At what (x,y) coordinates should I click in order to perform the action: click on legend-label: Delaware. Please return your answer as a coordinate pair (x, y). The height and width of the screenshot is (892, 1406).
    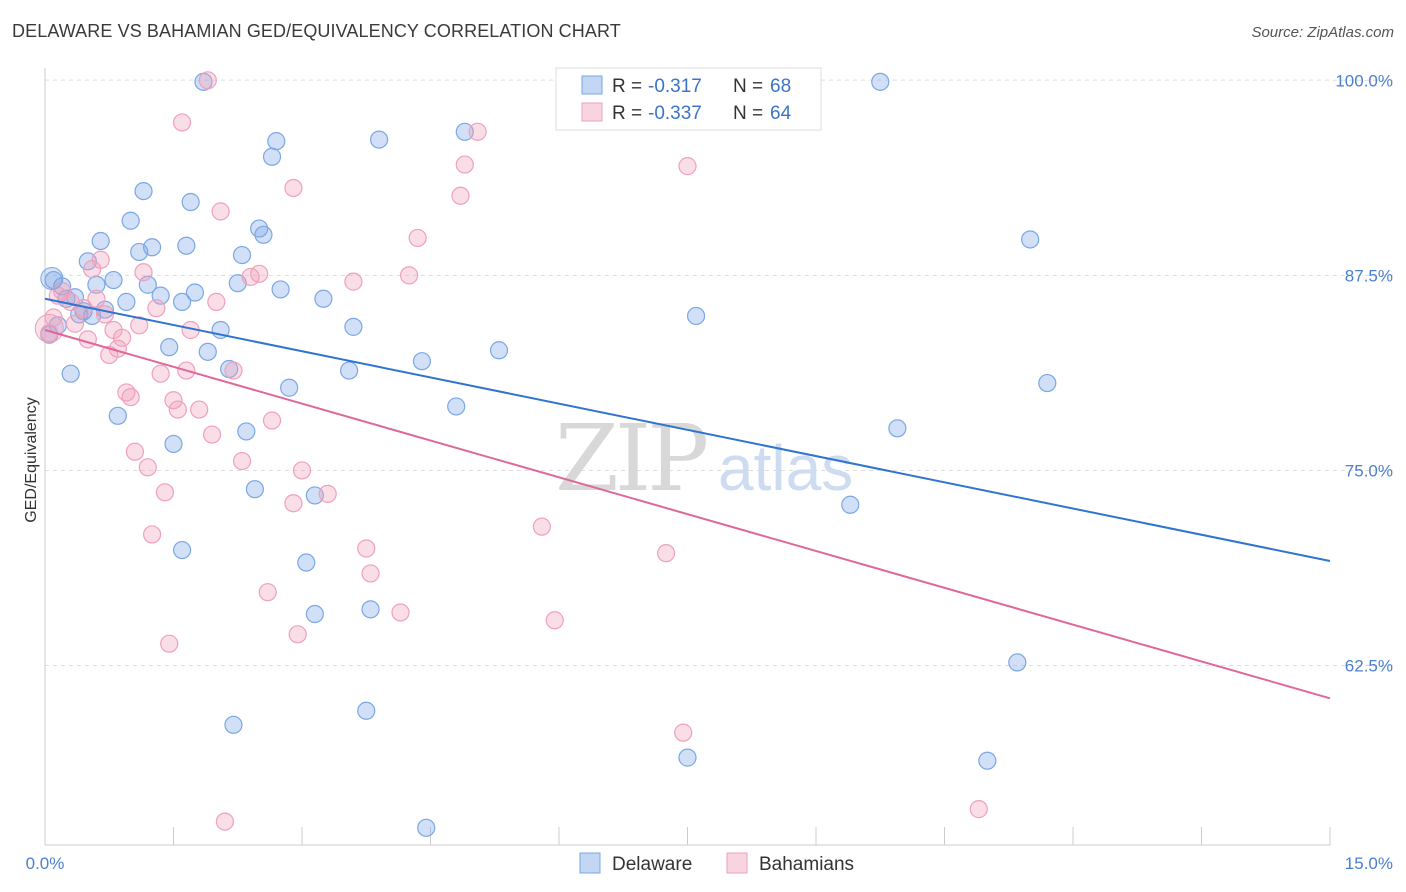
    Looking at the image, I should click on (652, 864).